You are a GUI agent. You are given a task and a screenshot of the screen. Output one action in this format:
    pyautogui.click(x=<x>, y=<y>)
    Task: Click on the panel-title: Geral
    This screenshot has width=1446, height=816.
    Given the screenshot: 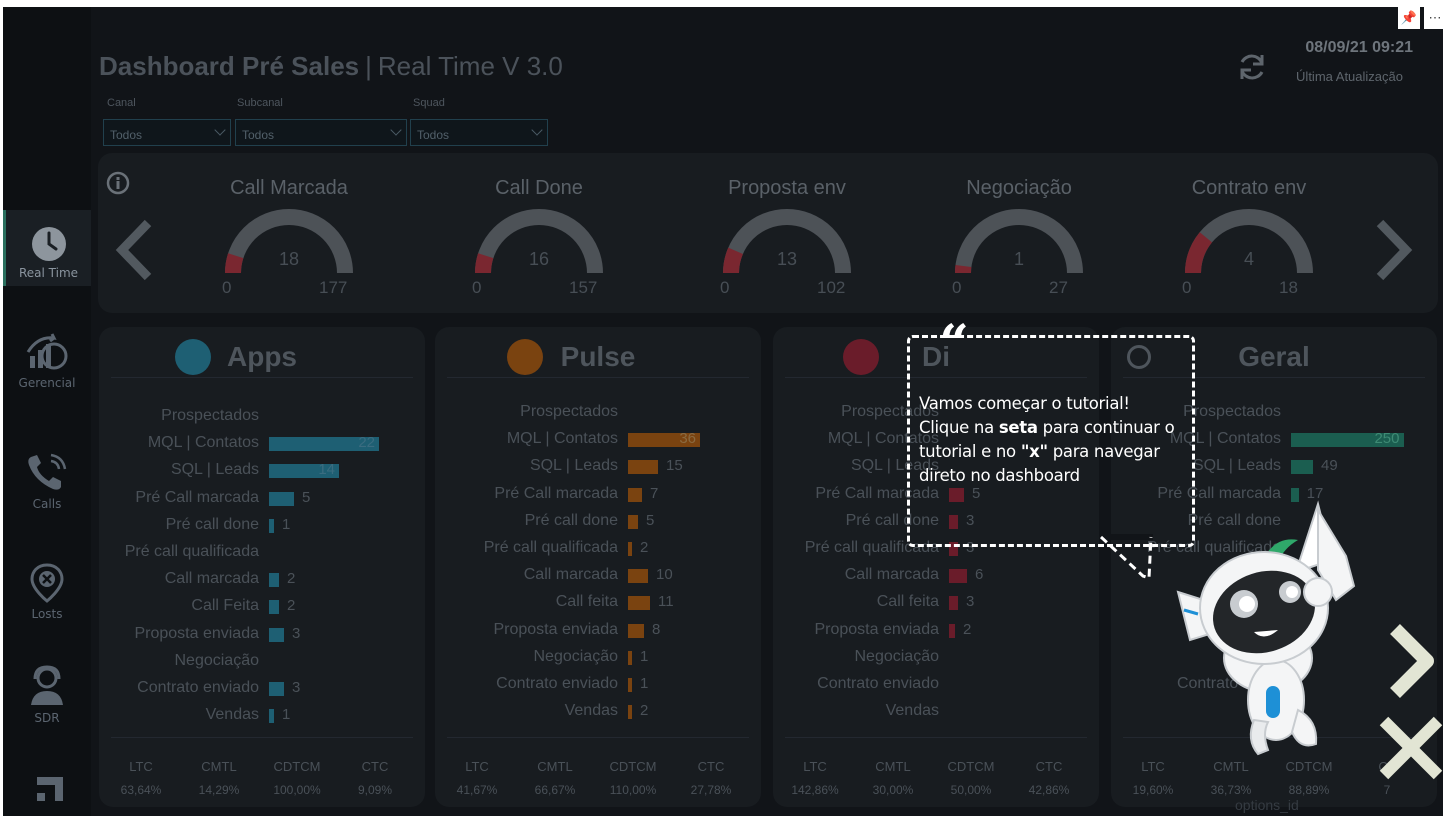 What is the action you would take?
    pyautogui.click(x=1274, y=356)
    